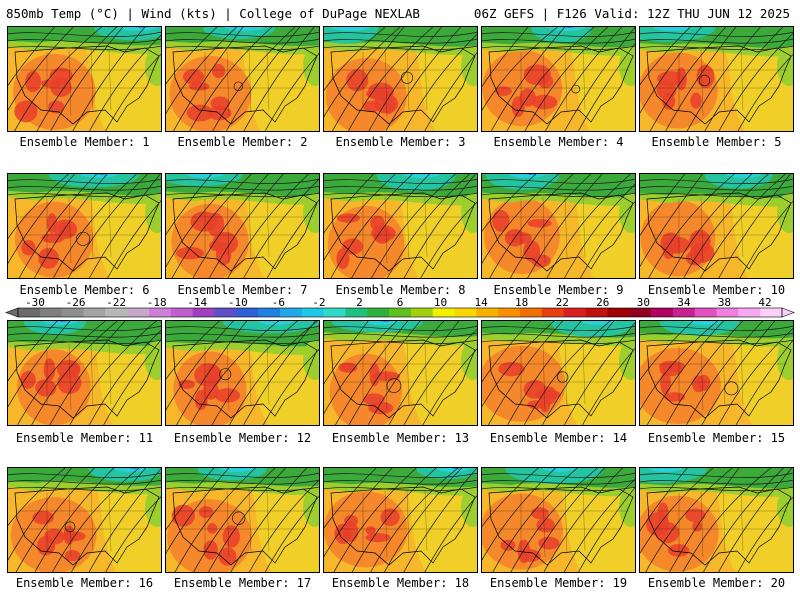 This screenshot has height=600, width=800. What do you see at coordinates (242, 290) in the screenshot?
I see `ensemble-member-label: Ensemble Member: 7` at bounding box center [242, 290].